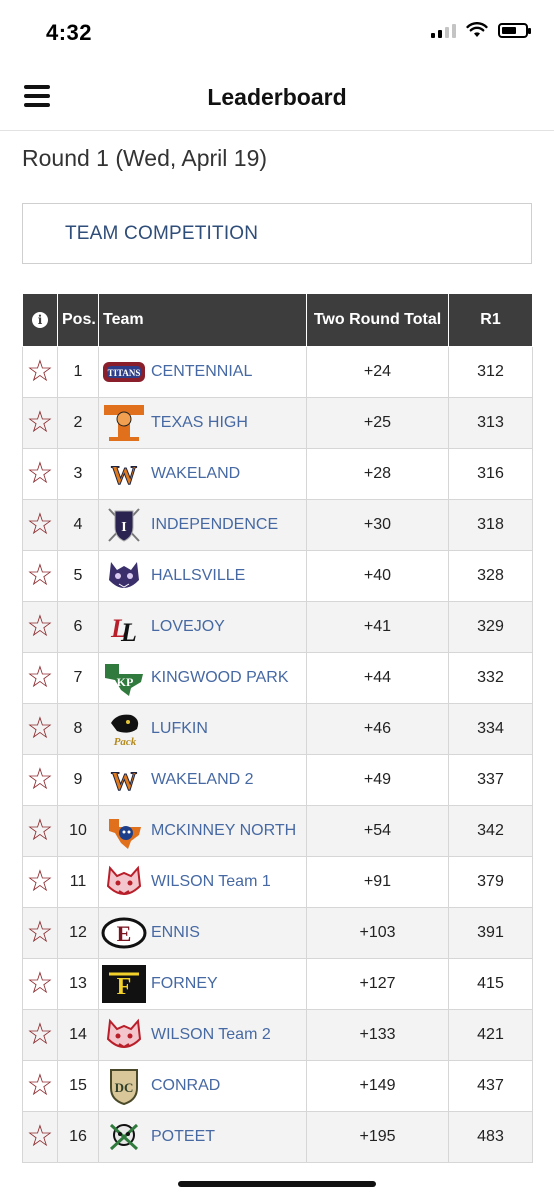 The image size is (554, 1200). What do you see at coordinates (277, 1035) in the screenshot?
I see `table-row: ☆ 14 WILSON Team 2 +133 421` at bounding box center [277, 1035].